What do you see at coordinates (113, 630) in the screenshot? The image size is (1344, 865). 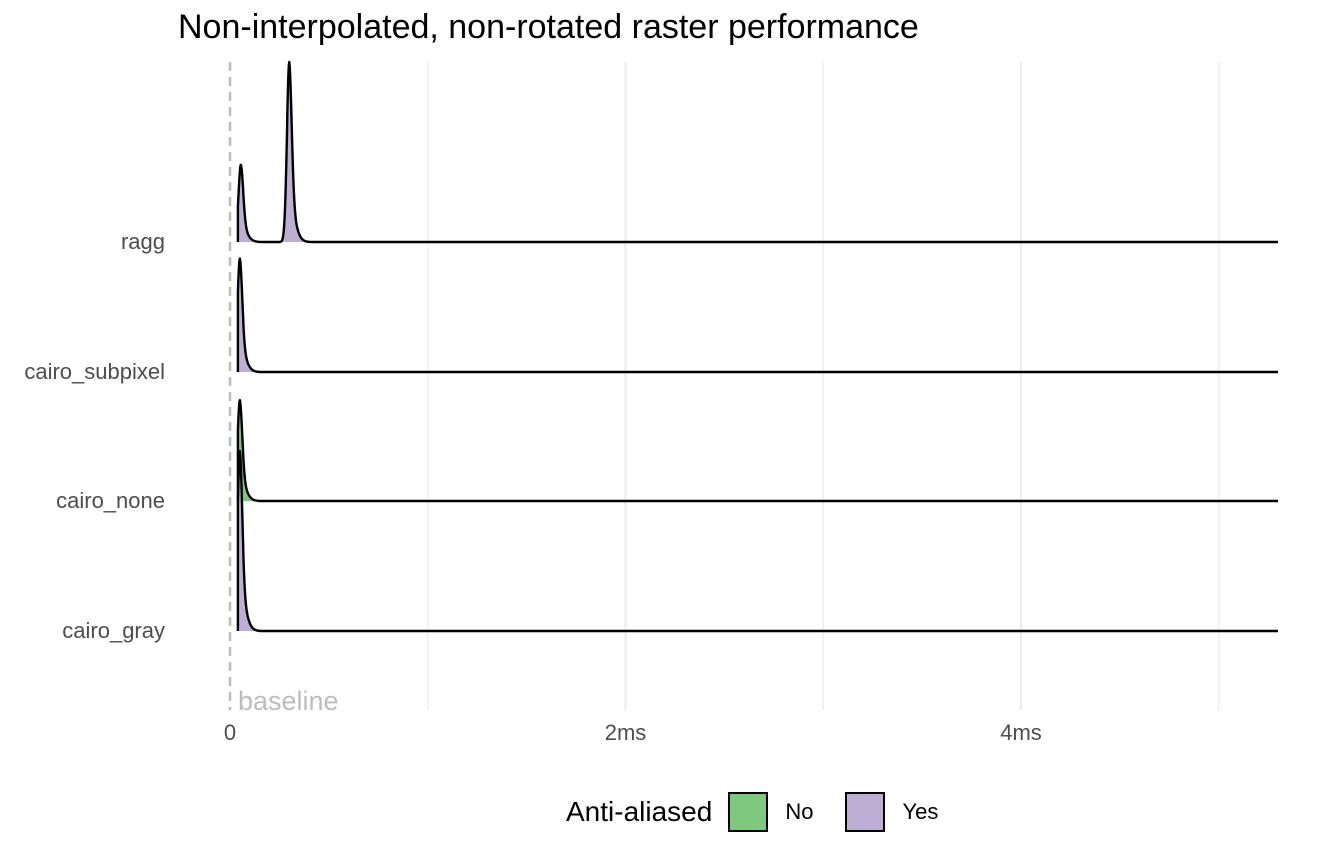 I see `y-tick-label: cairo_gray` at bounding box center [113, 630].